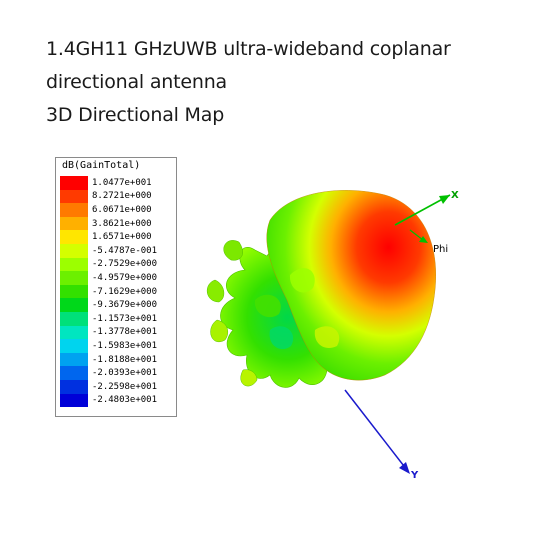  Describe the element at coordinates (440, 249) in the screenshot. I see `phi-axis-label: Phi` at that location.